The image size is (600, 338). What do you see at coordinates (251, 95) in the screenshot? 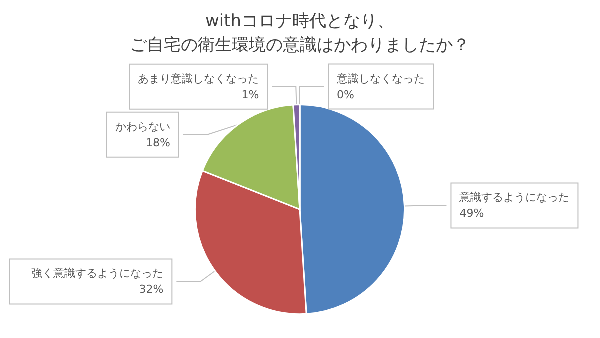
I see `data-label: 1%` at bounding box center [251, 95].